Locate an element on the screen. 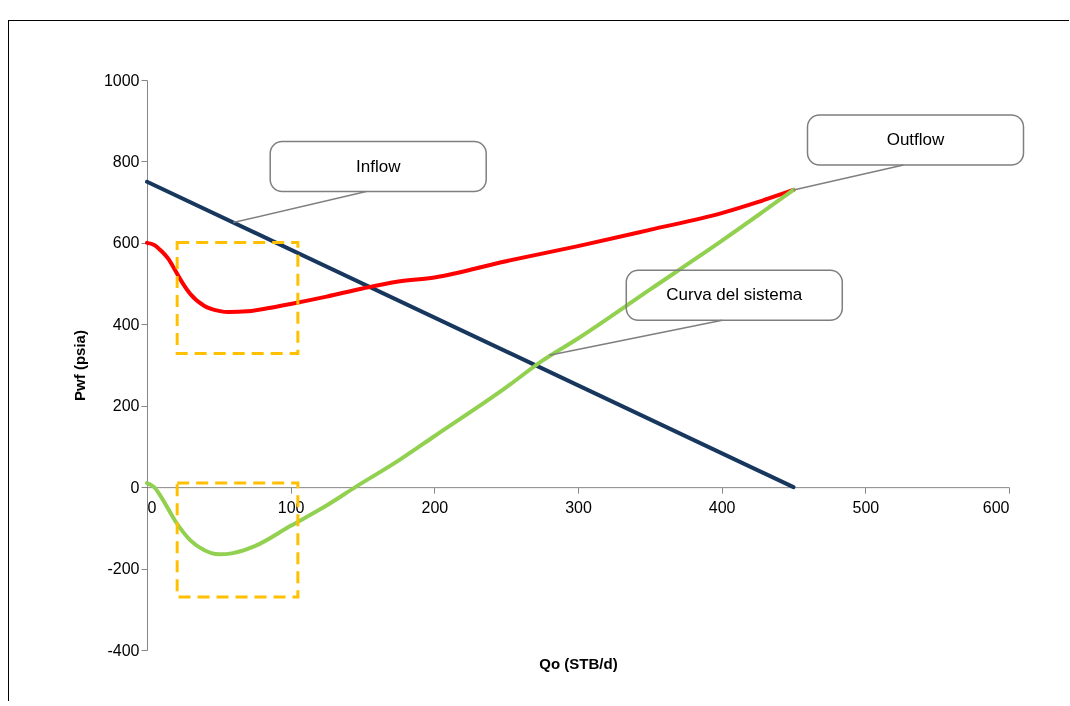  y-tick-label: 1000 is located at coordinates (121, 80).